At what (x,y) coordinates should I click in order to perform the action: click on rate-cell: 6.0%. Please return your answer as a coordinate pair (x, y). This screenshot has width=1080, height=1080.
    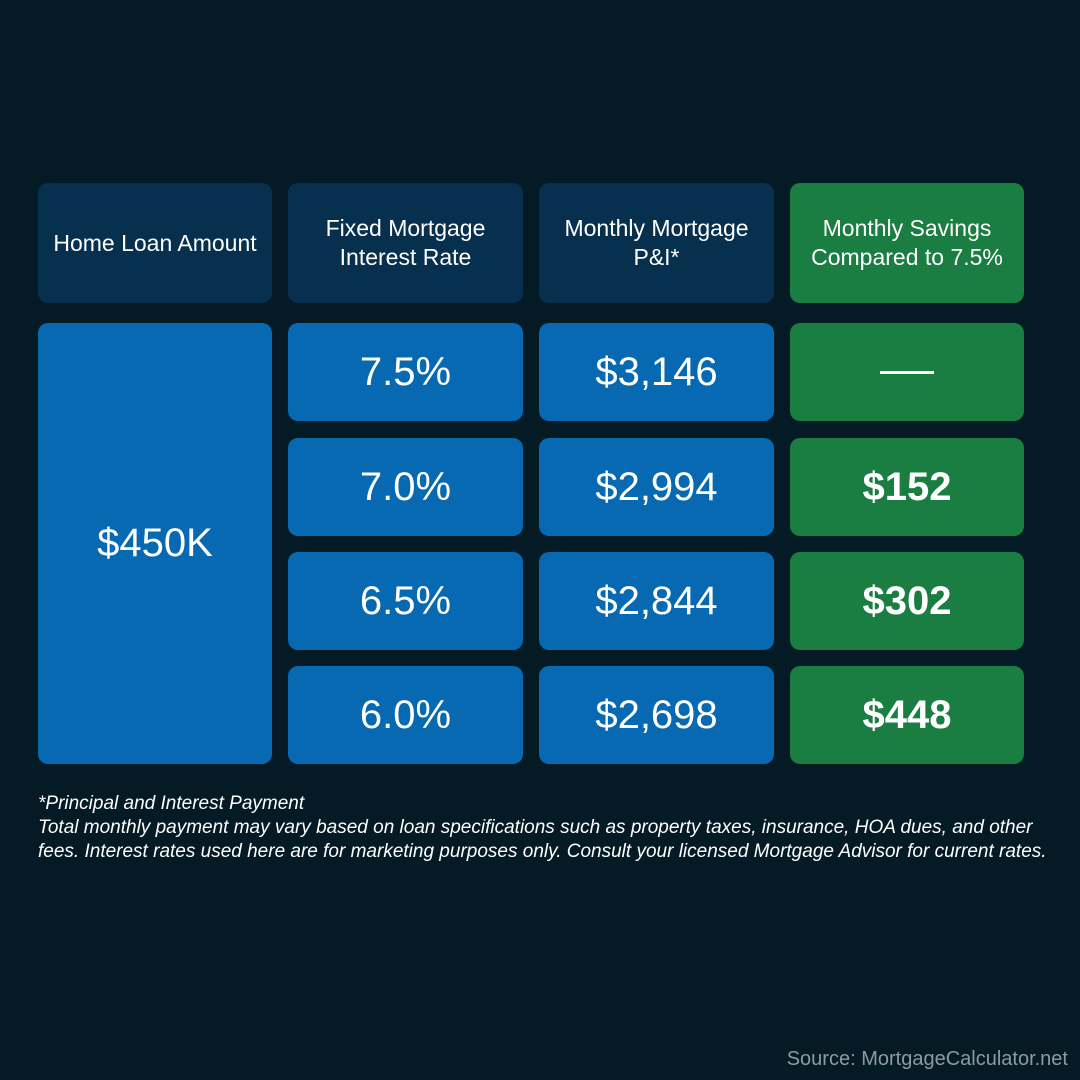
    Looking at the image, I should click on (405, 715).